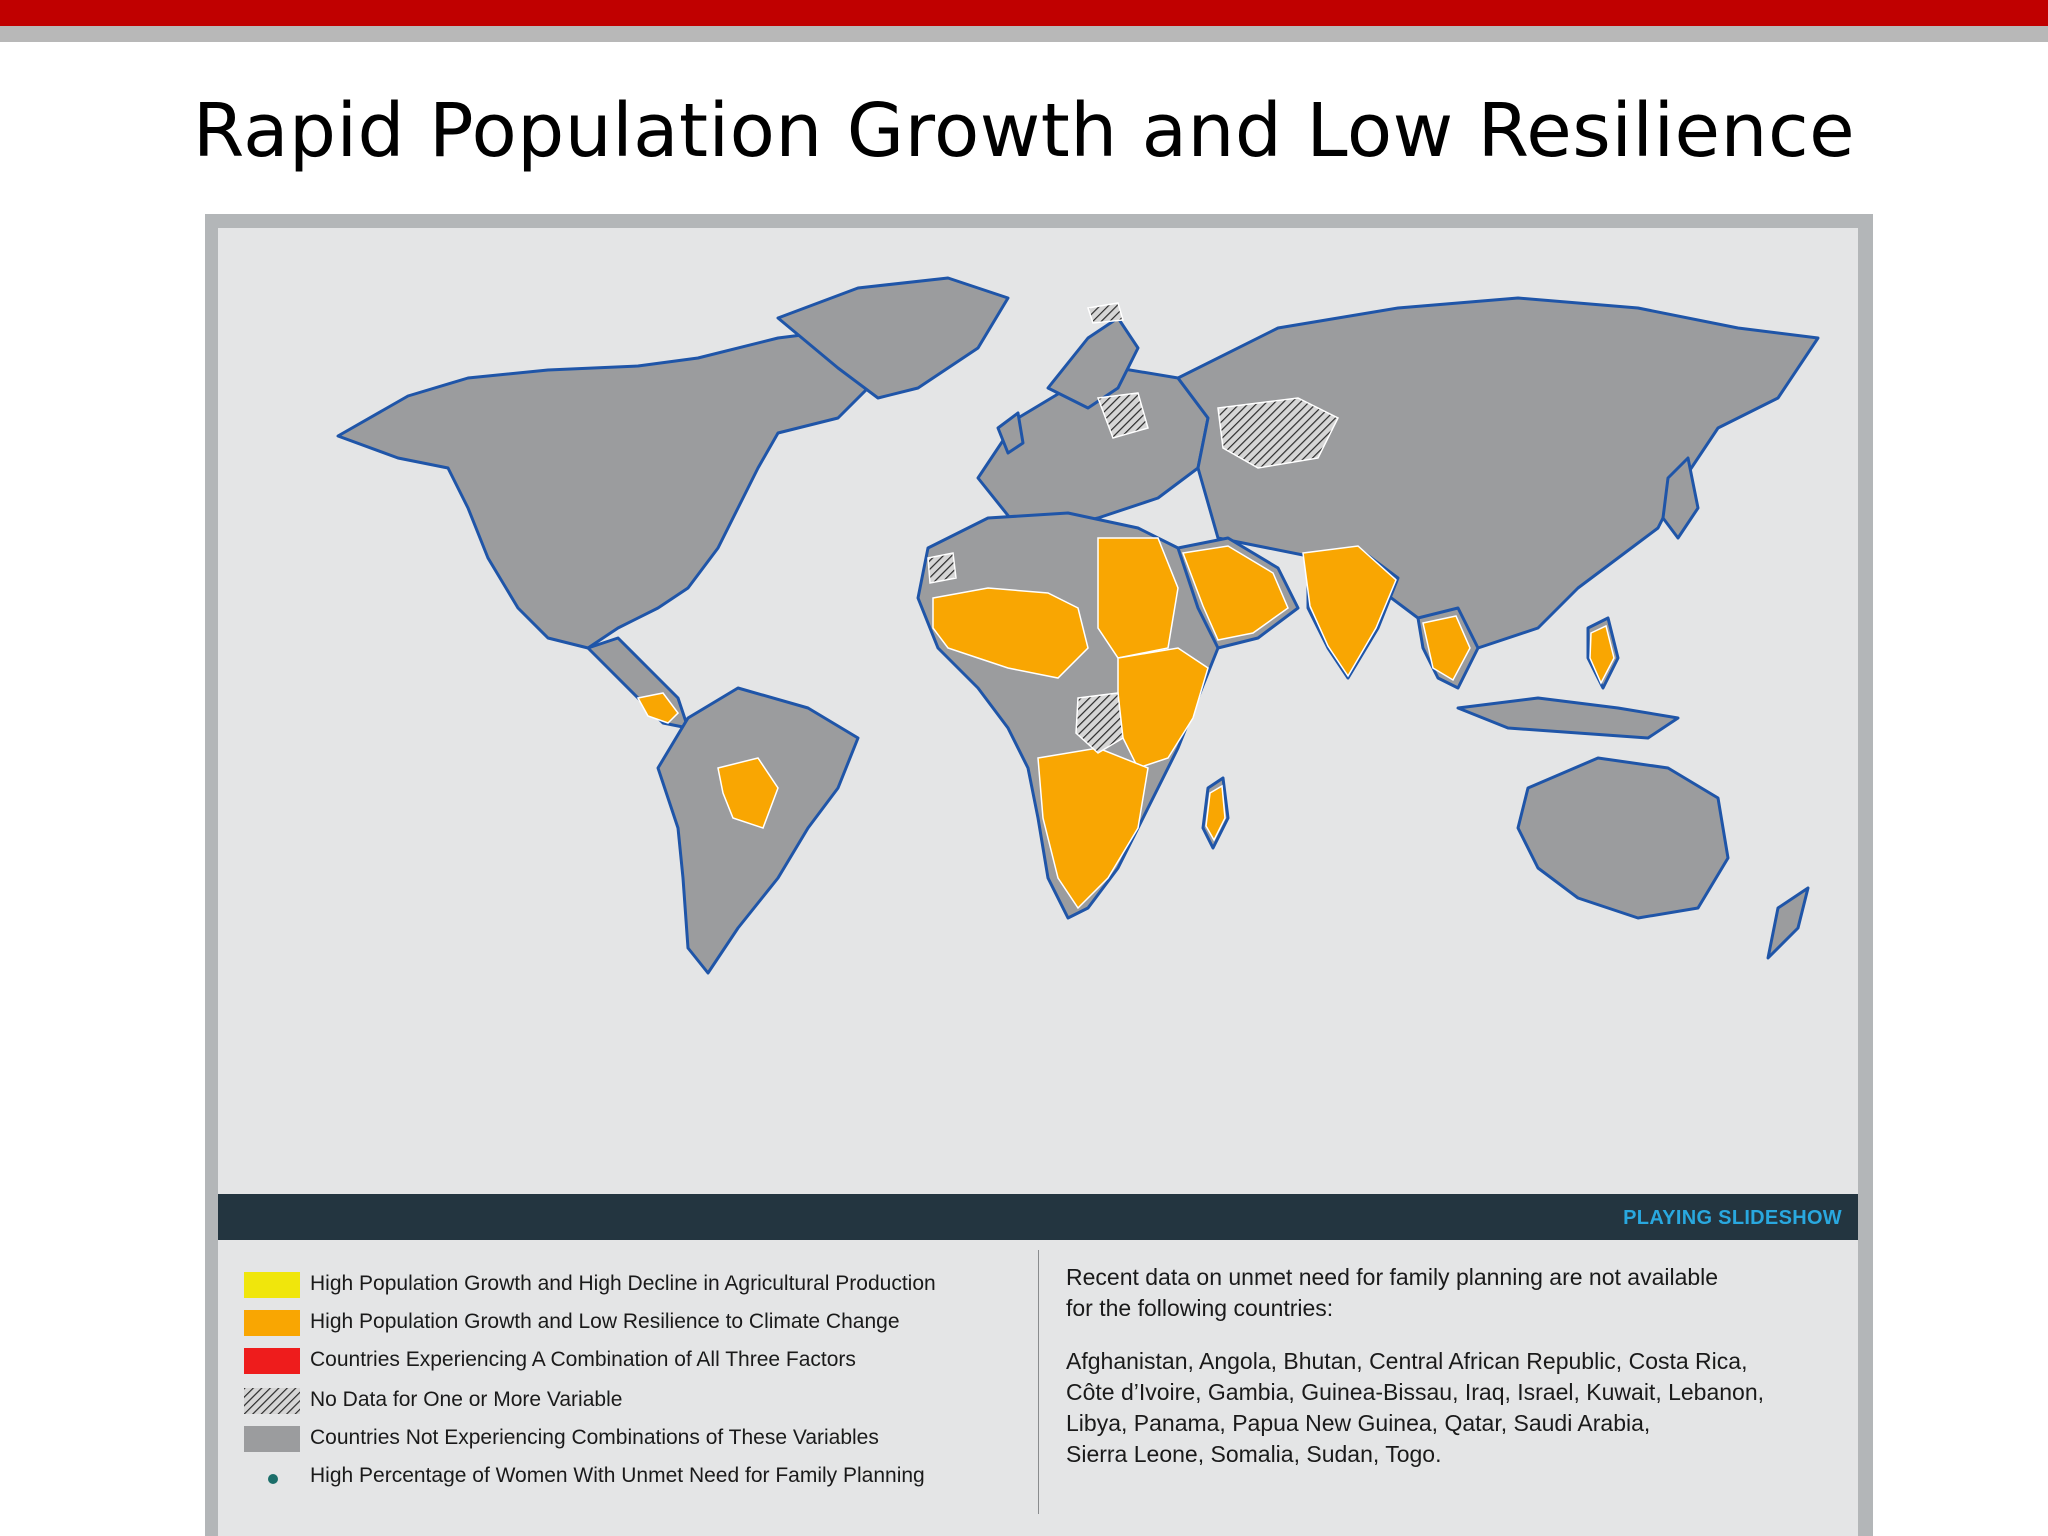  I want to click on region-bolivia-paraguay-orange, so click(748, 793).